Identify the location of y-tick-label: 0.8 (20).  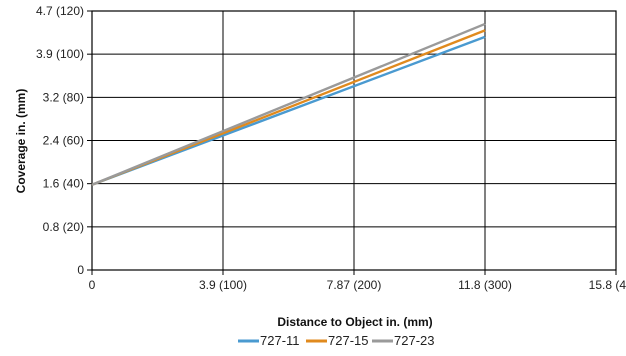
(63, 227).